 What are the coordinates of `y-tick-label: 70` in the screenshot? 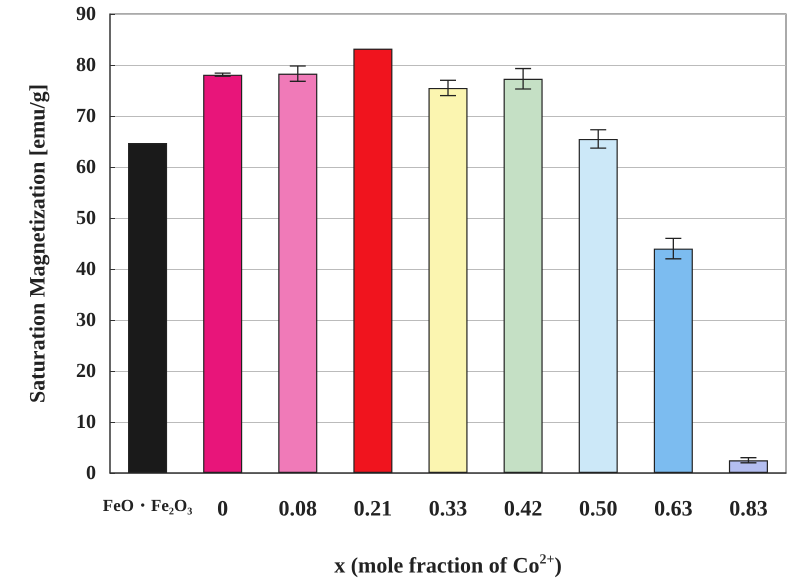 It's located at (86, 116).